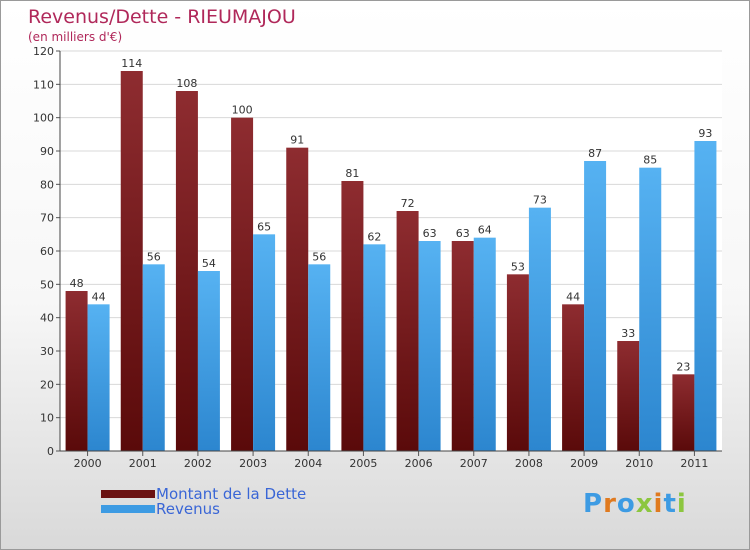 Image resolution: width=750 pixels, height=550 pixels. What do you see at coordinates (408, 203) in the screenshot?
I see `data-label-dette: 72` at bounding box center [408, 203].